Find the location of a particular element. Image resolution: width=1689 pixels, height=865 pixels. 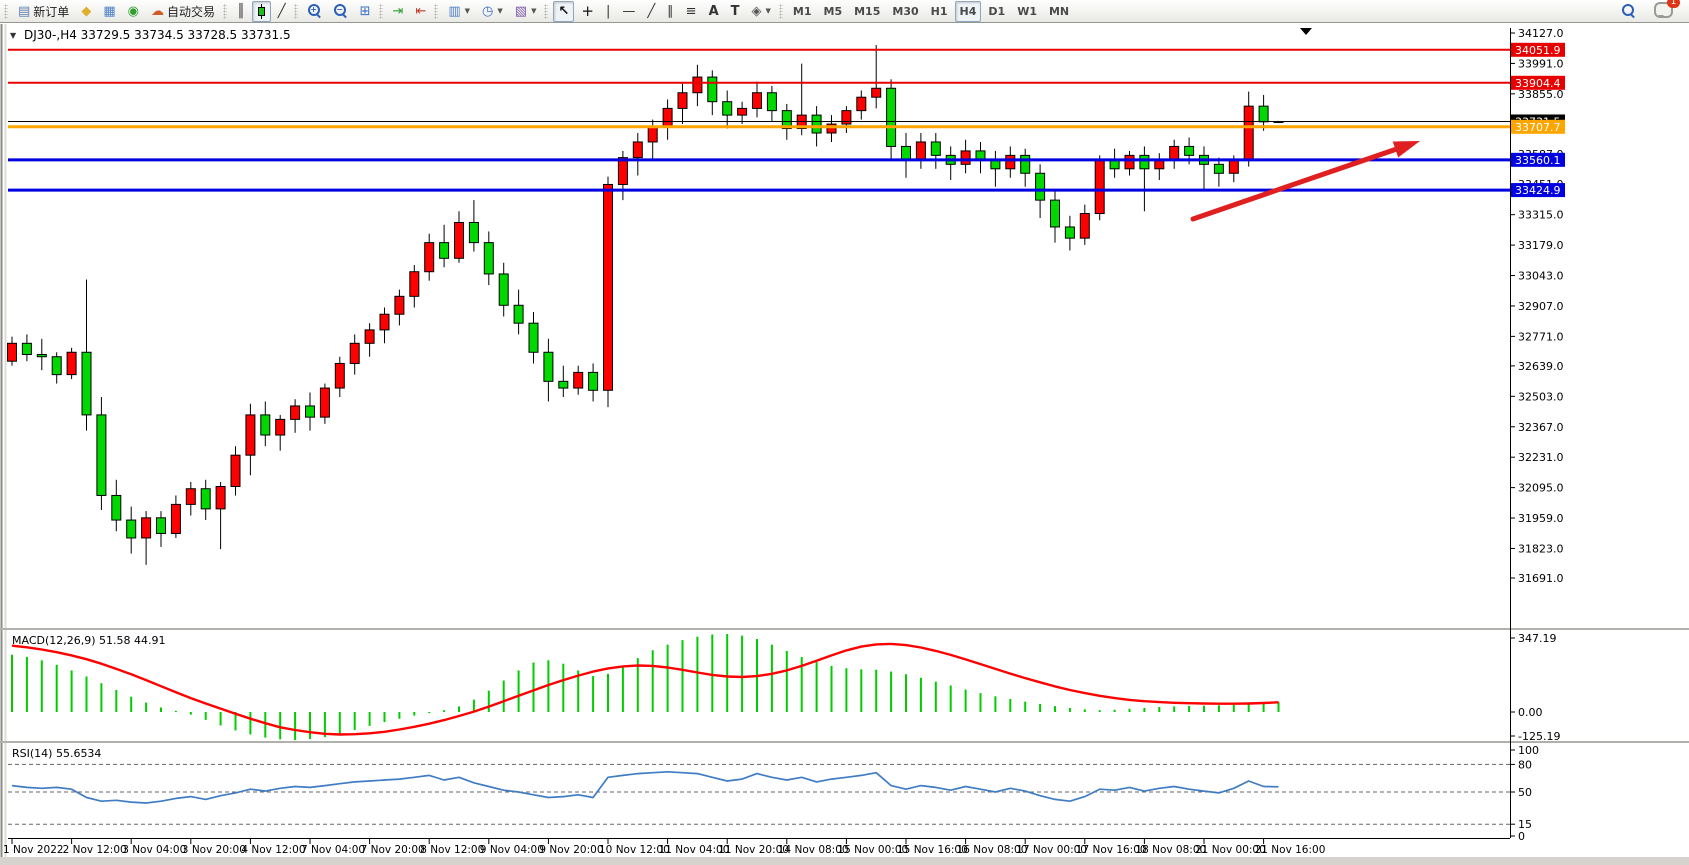

candles-button is located at coordinates (261, 11).